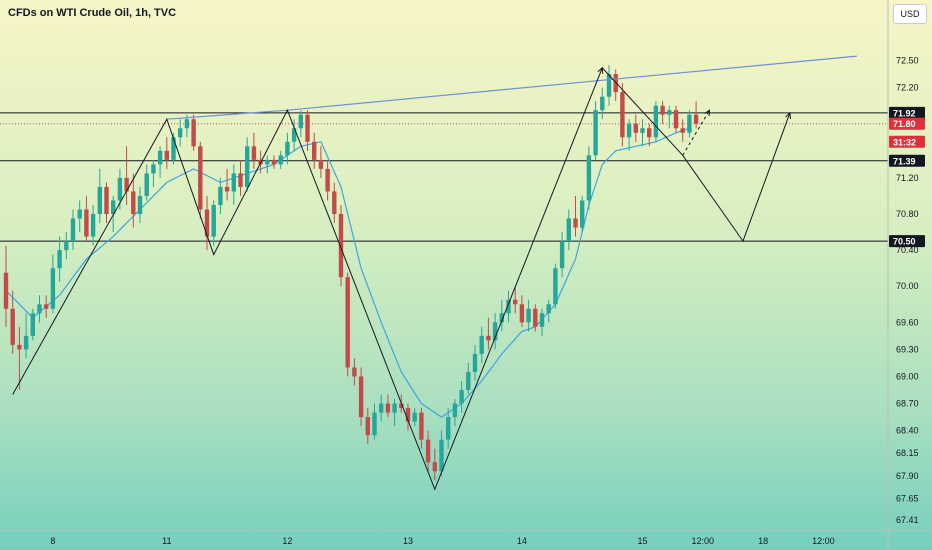  What do you see at coordinates (907, 520) in the screenshot?
I see `y-tick-label: 67.41` at bounding box center [907, 520].